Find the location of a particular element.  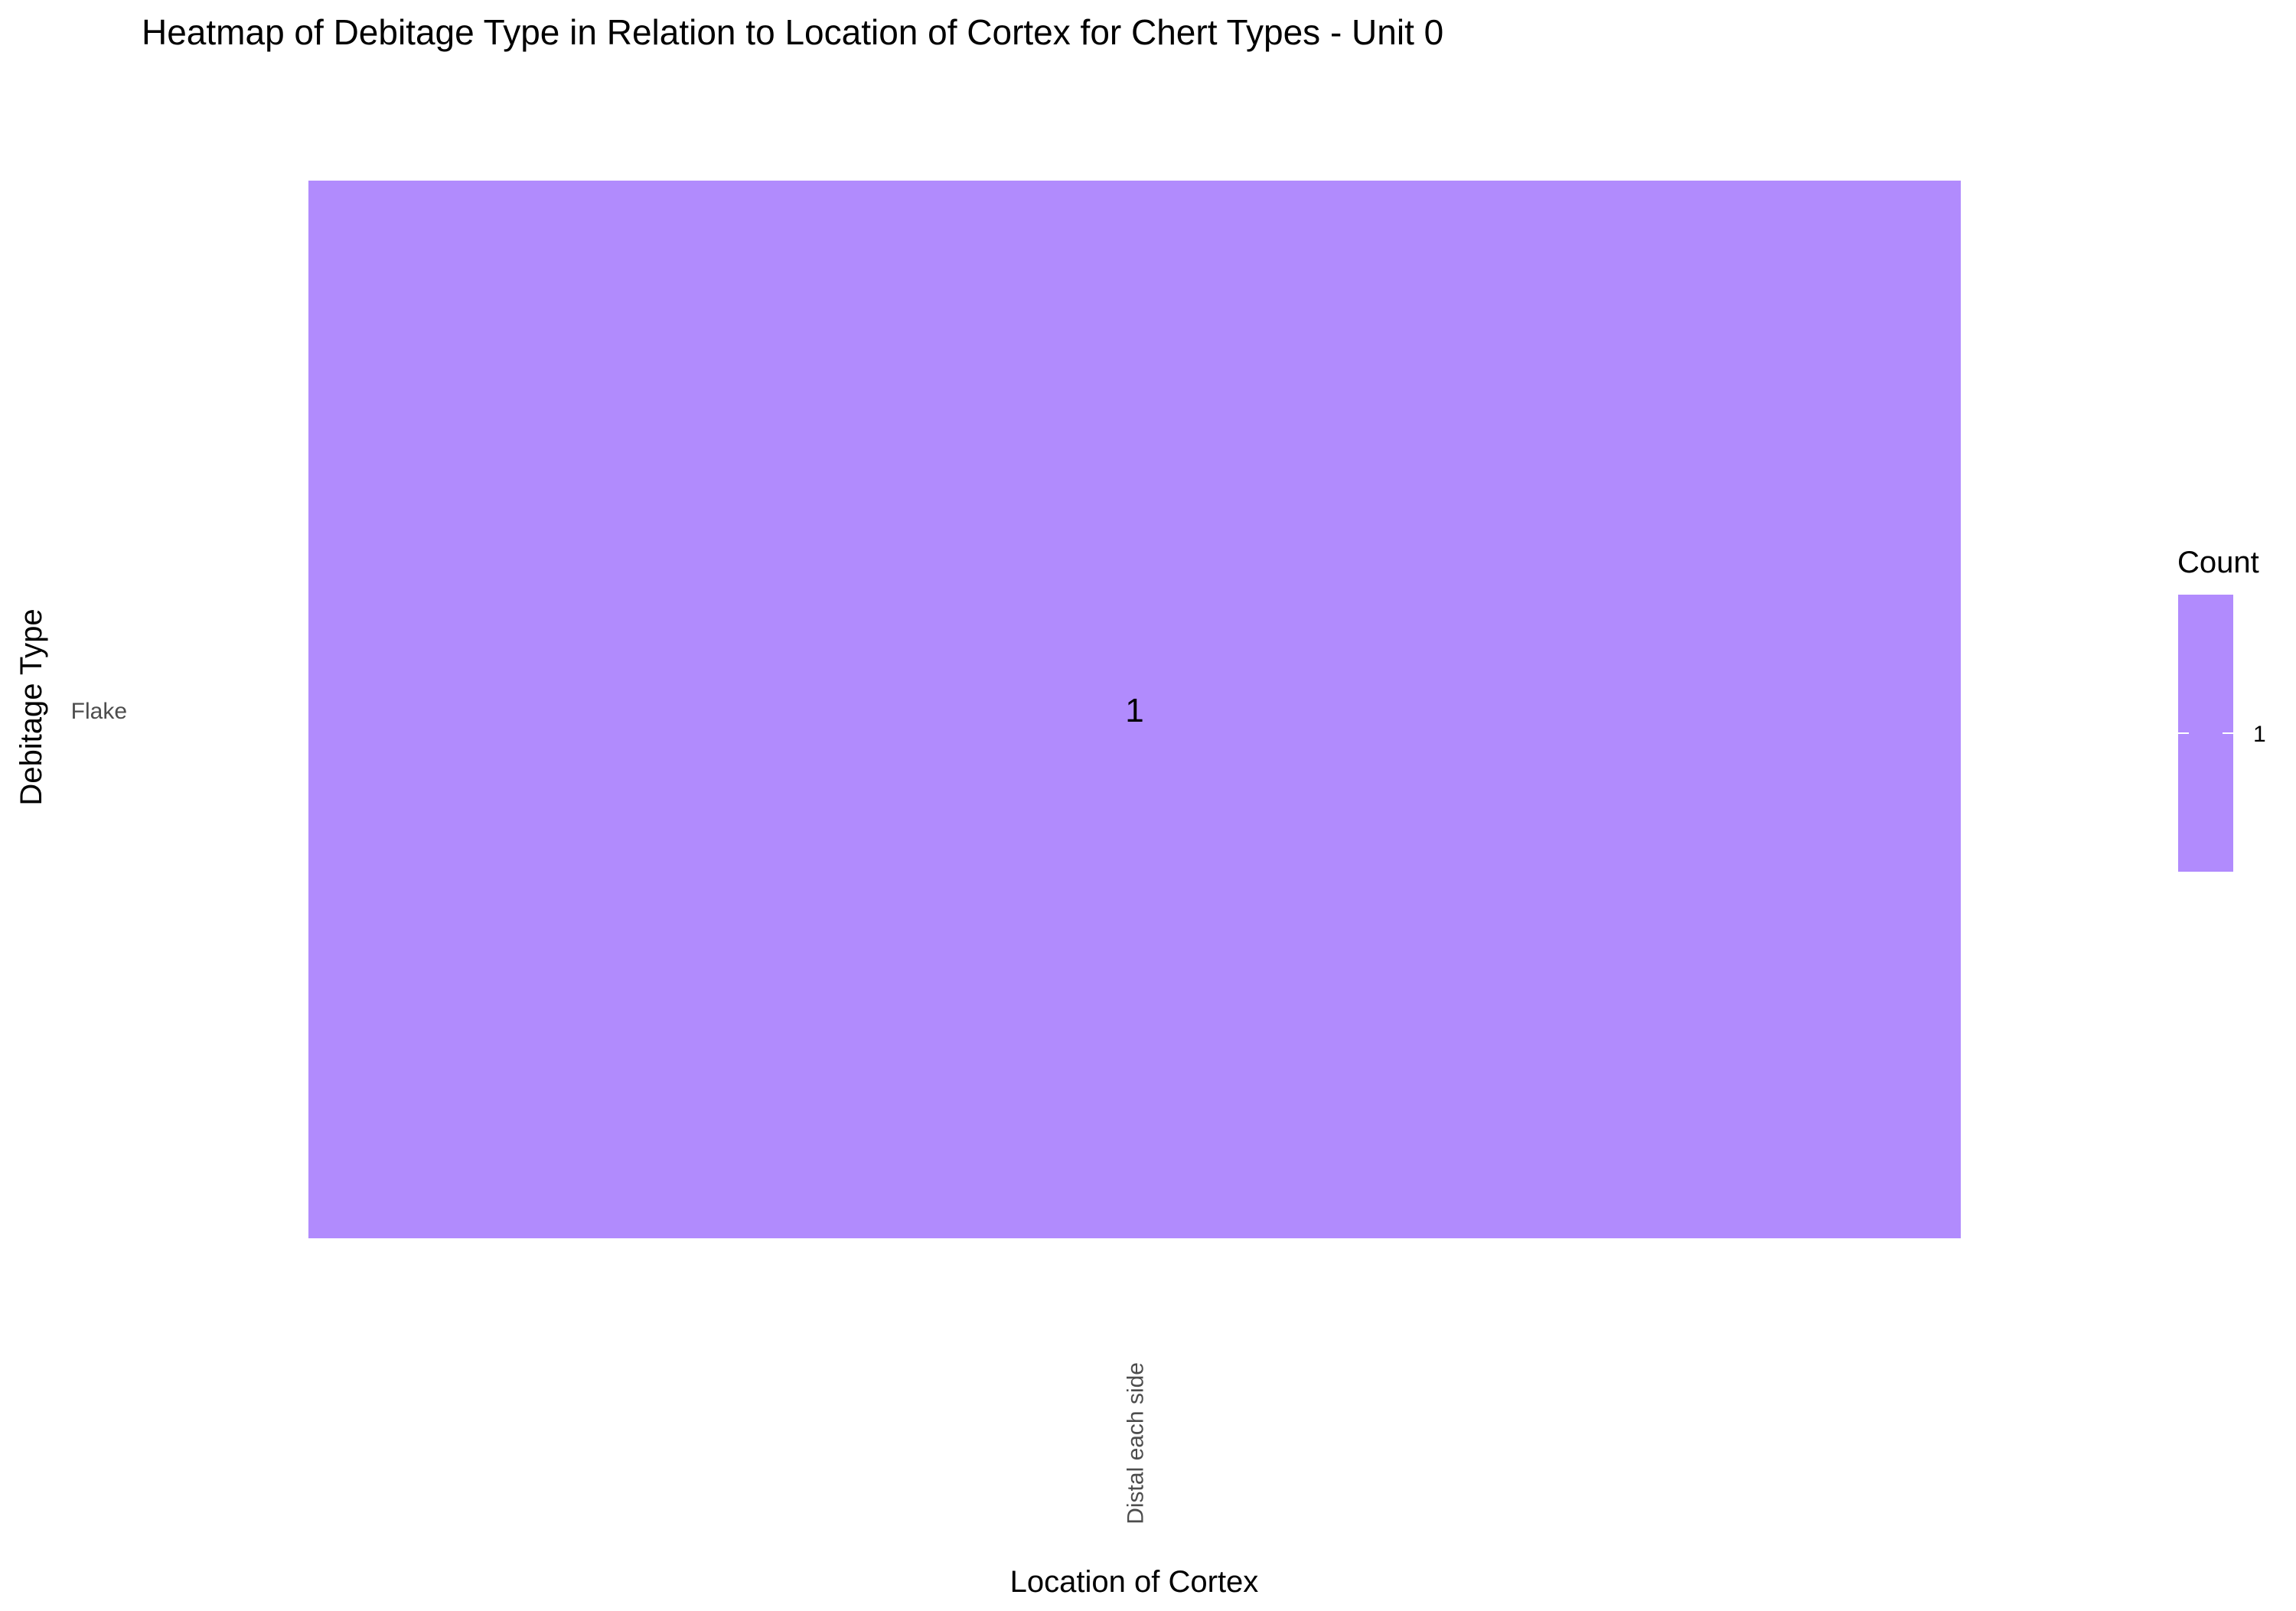

x-axis-label: Location of Cortex is located at coordinates (1134, 1582).